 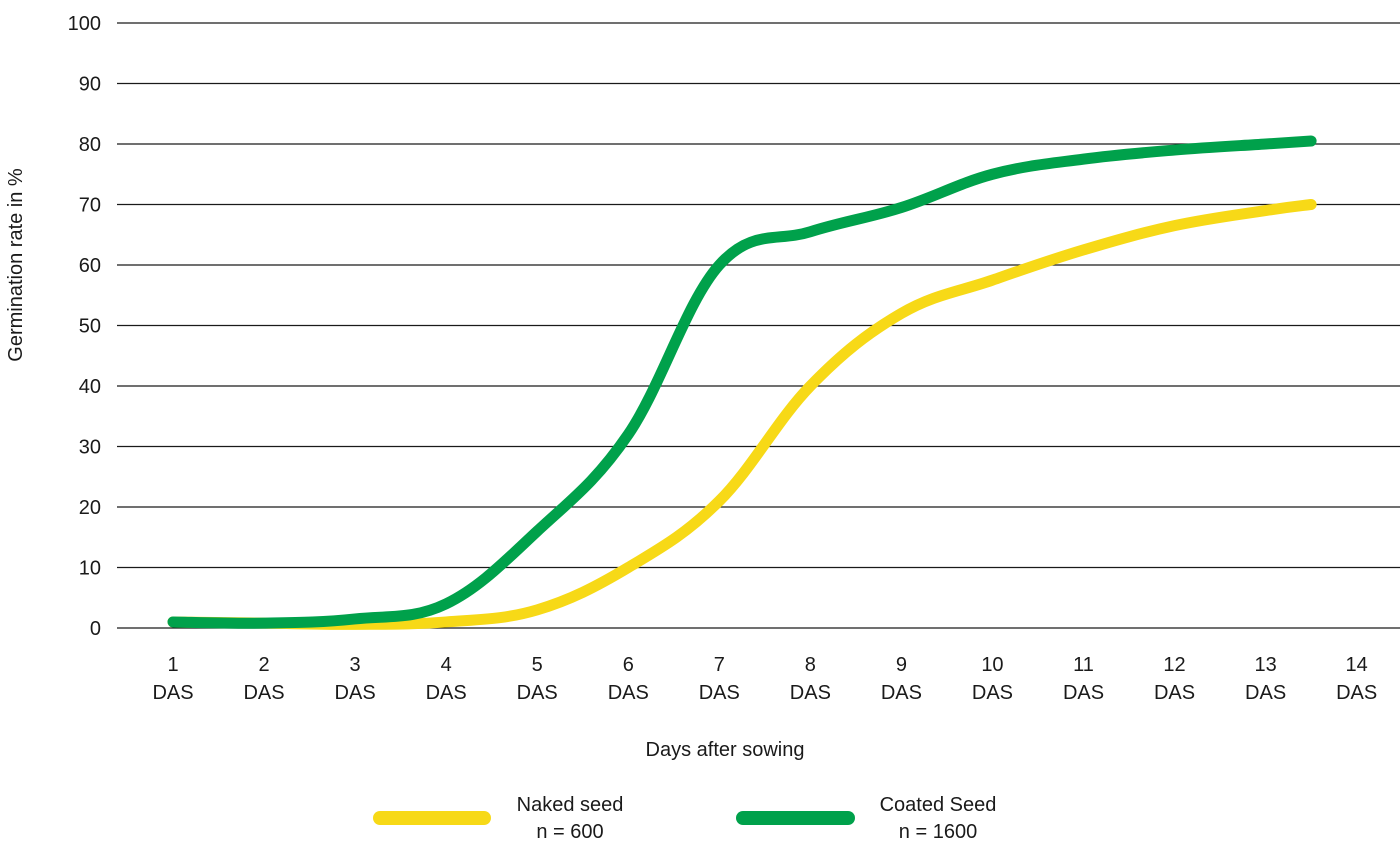 I want to click on x-tick-label: 14 DAS, so click(x=1356, y=679).